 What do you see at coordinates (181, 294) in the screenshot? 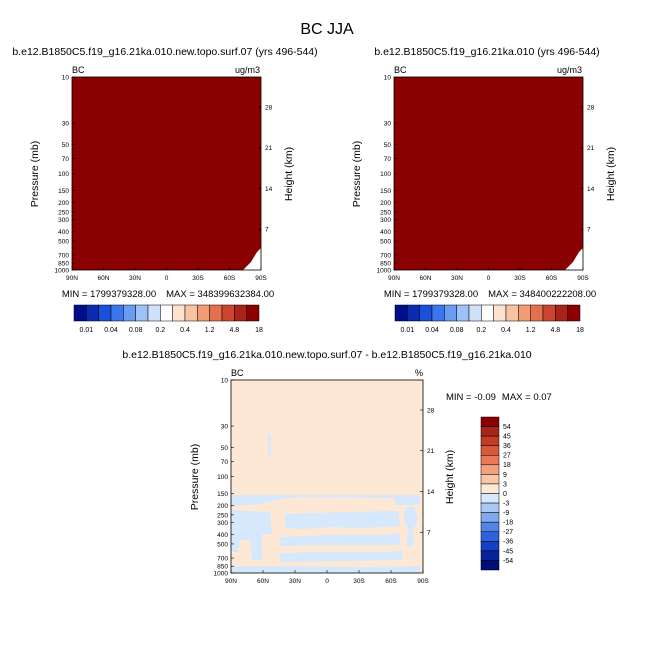
I see `panel-case-max-label: MAX =` at bounding box center [181, 294].